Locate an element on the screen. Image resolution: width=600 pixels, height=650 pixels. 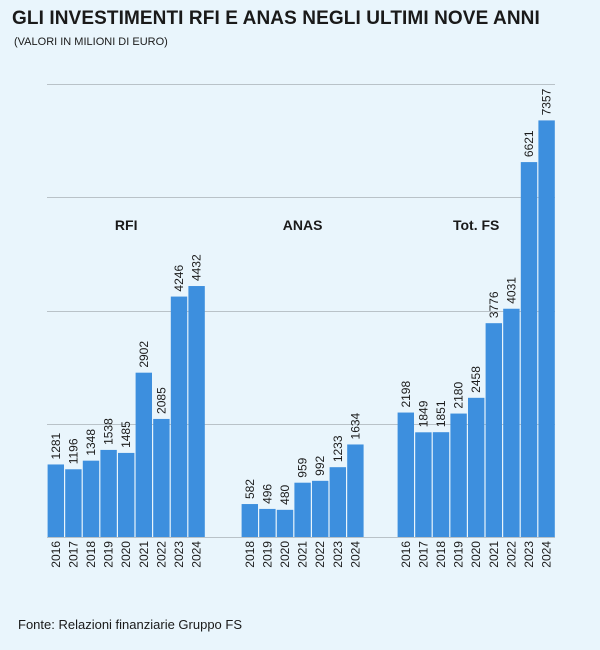
data-label: 6621 is located at coordinates (529, 143).